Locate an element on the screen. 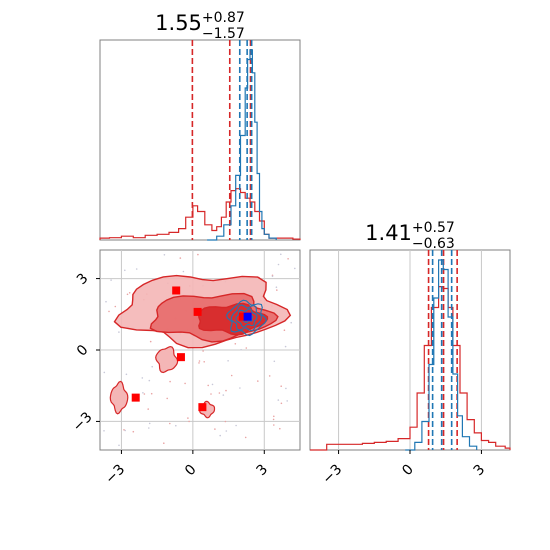  title-lower-error: −1.57 is located at coordinates (223, 34).